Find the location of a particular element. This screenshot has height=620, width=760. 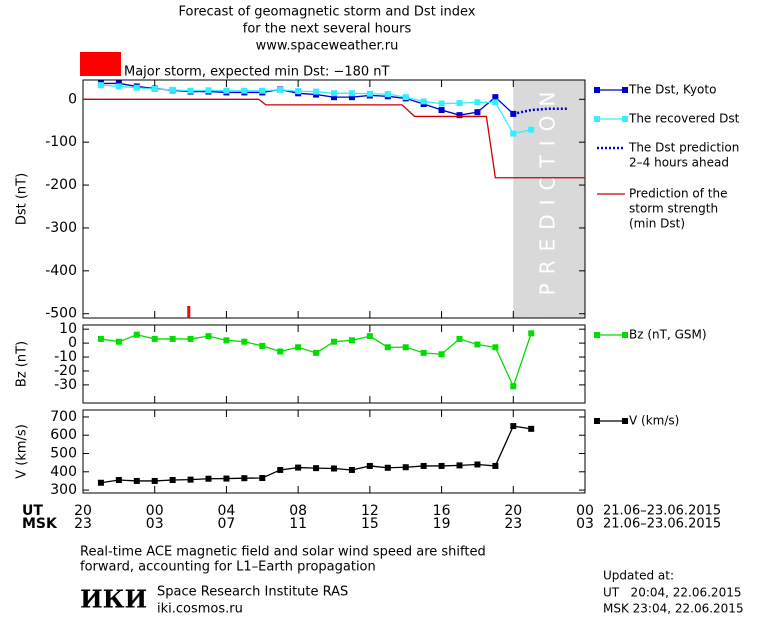

date-range: 21.06–23.06.2015 is located at coordinates (662, 524).